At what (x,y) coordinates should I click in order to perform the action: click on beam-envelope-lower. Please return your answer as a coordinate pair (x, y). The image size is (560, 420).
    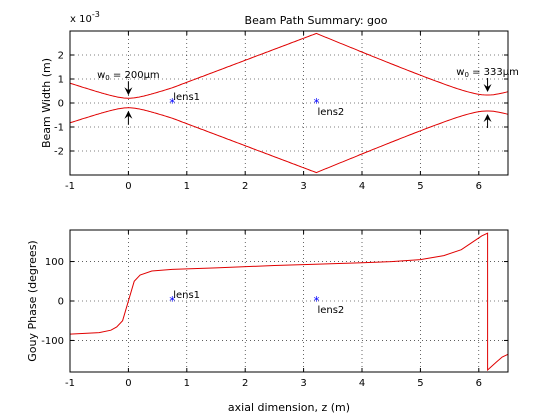
    Looking at the image, I should click on (289, 140).